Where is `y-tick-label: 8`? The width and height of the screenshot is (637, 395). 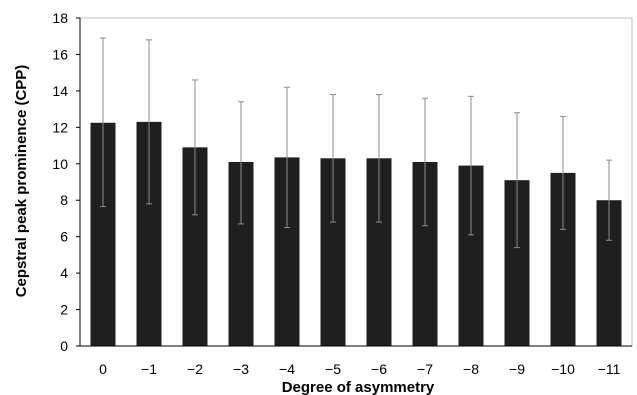 y-tick-label: 8 is located at coordinates (64, 200).